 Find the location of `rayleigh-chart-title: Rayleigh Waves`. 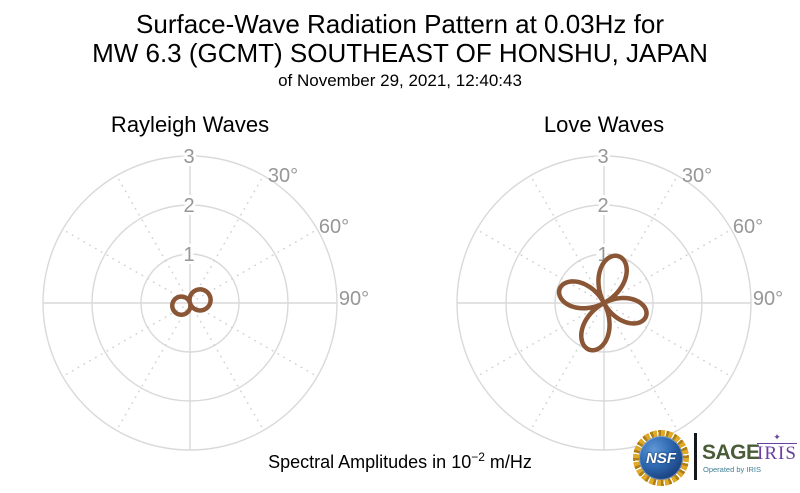

rayleigh-chart-title: Rayleigh Waves is located at coordinates (190, 124).